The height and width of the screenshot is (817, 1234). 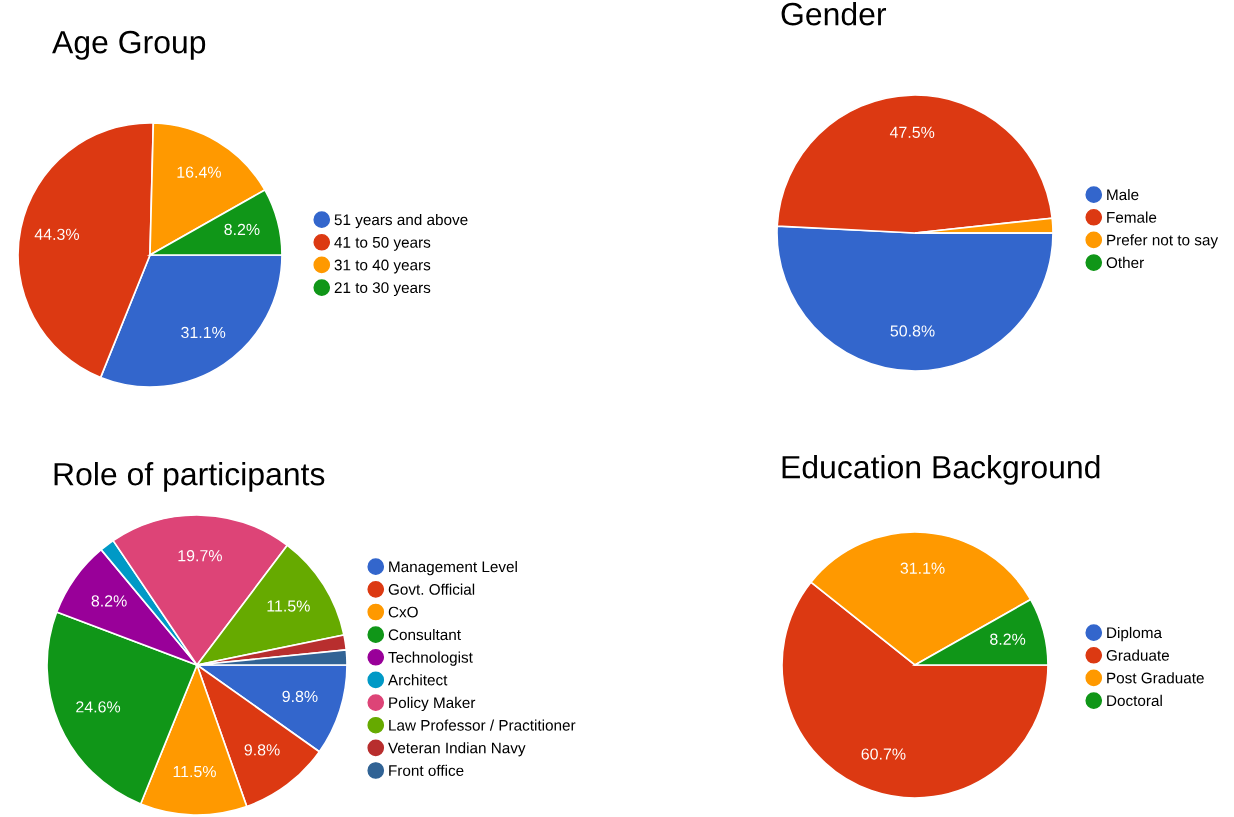 I want to click on legend-label: Govt. Official, so click(x=431, y=589).